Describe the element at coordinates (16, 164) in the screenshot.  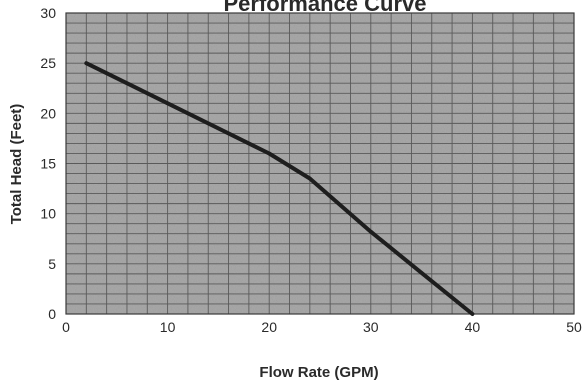
I see `y-axis-label: Total Head (Feet)` at that location.